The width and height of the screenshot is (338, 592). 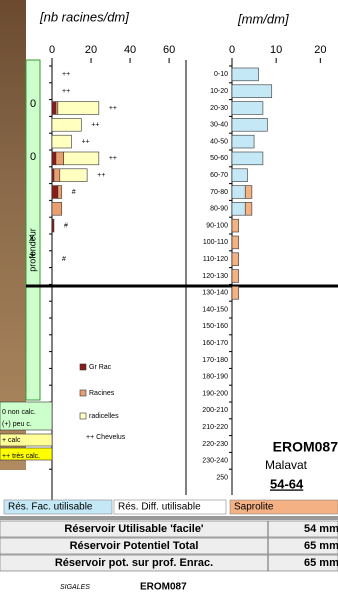 I want to click on legend-label: Saprolite, so click(x=254, y=507).